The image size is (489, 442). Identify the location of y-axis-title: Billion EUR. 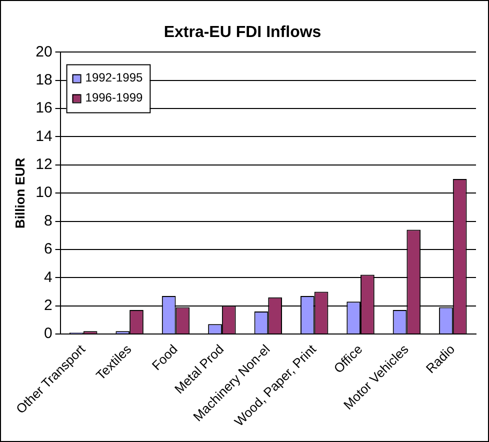
(20, 192).